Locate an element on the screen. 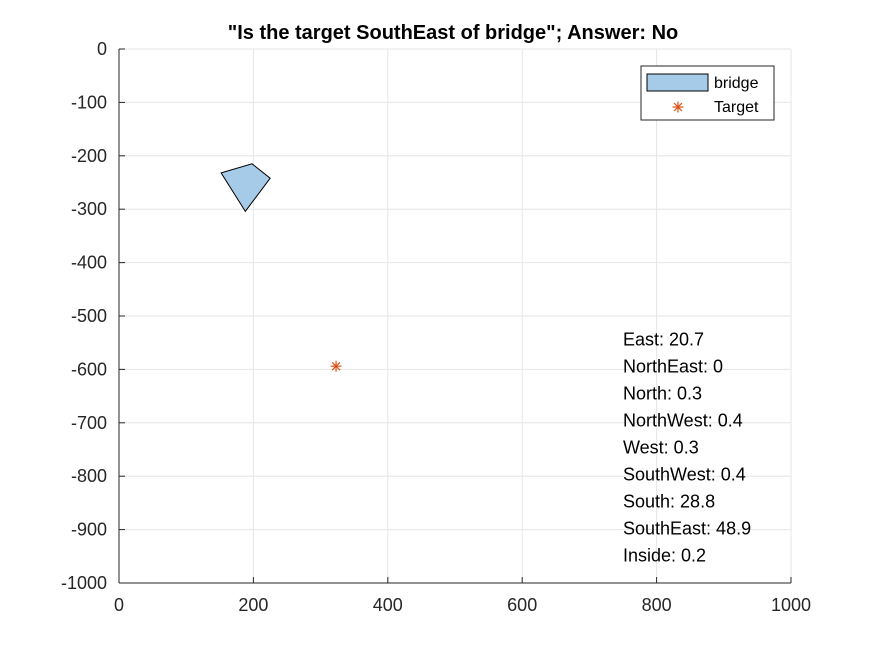  legend: bridge Target is located at coordinates (707, 93).